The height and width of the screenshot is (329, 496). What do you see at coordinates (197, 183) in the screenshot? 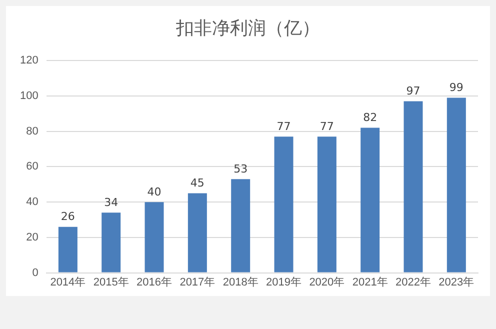
I see `data-label: 45` at bounding box center [197, 183].